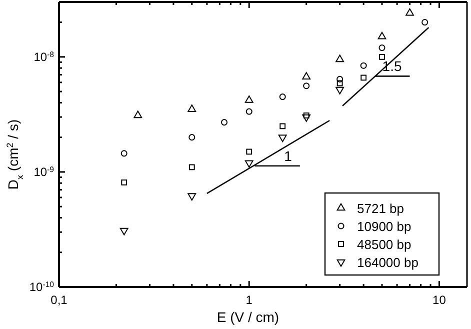  What do you see at coordinates (384, 244) in the screenshot?
I see `legend-label: 48500 bp` at bounding box center [384, 244].